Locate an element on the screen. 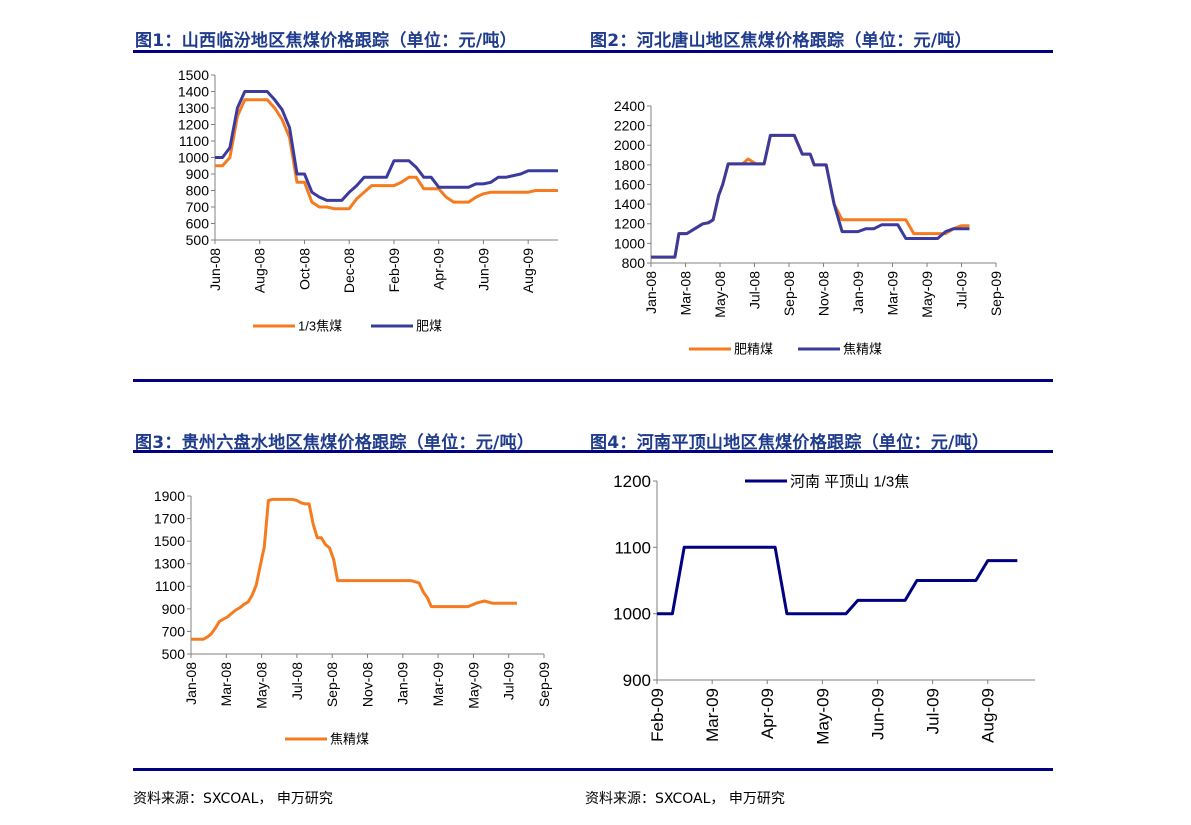 The height and width of the screenshot is (825, 1191). legend-label-2: 肥煤 is located at coordinates (429, 326).